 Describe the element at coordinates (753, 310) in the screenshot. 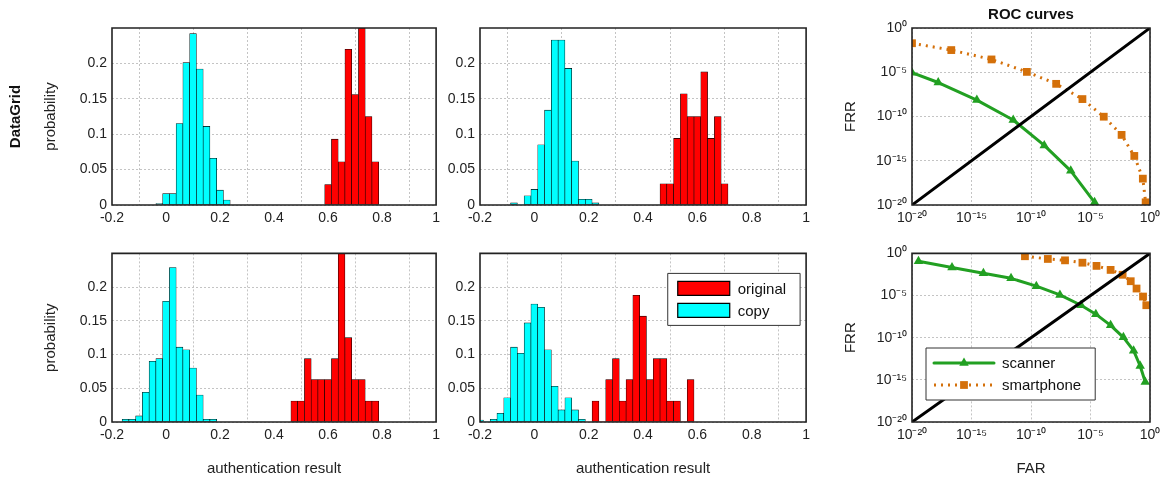

I see `legend-label: copy` at that location.